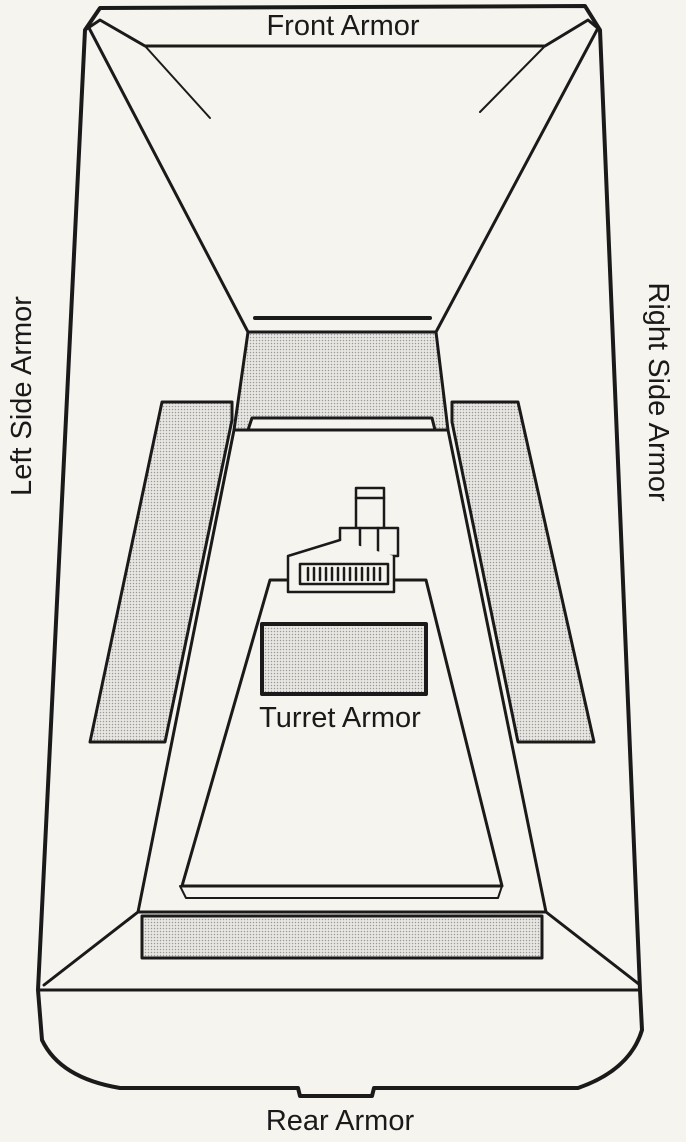 The width and height of the screenshot is (686, 1142). What do you see at coordinates (161, 572) in the screenshot?
I see `left-side-armor` at bounding box center [161, 572].